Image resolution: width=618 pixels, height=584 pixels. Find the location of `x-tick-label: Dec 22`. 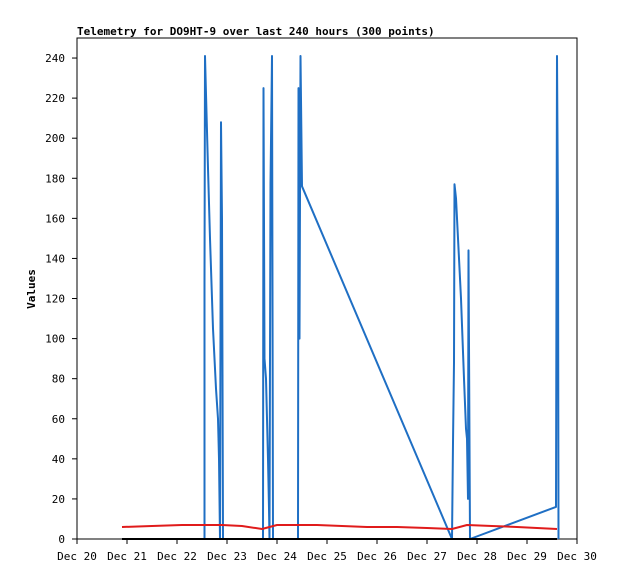

x-tick-label: Dec 22 is located at coordinates (177, 556).